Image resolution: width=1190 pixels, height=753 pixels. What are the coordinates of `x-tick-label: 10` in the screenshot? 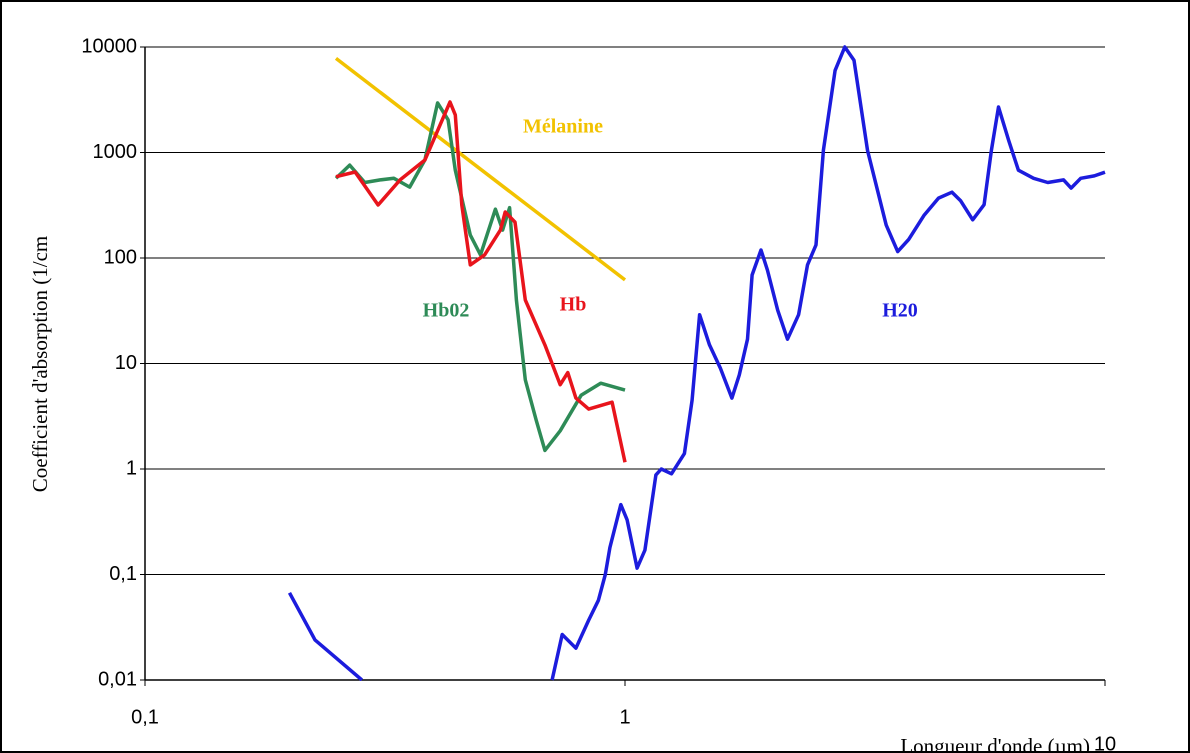 It's located at (1105, 743).